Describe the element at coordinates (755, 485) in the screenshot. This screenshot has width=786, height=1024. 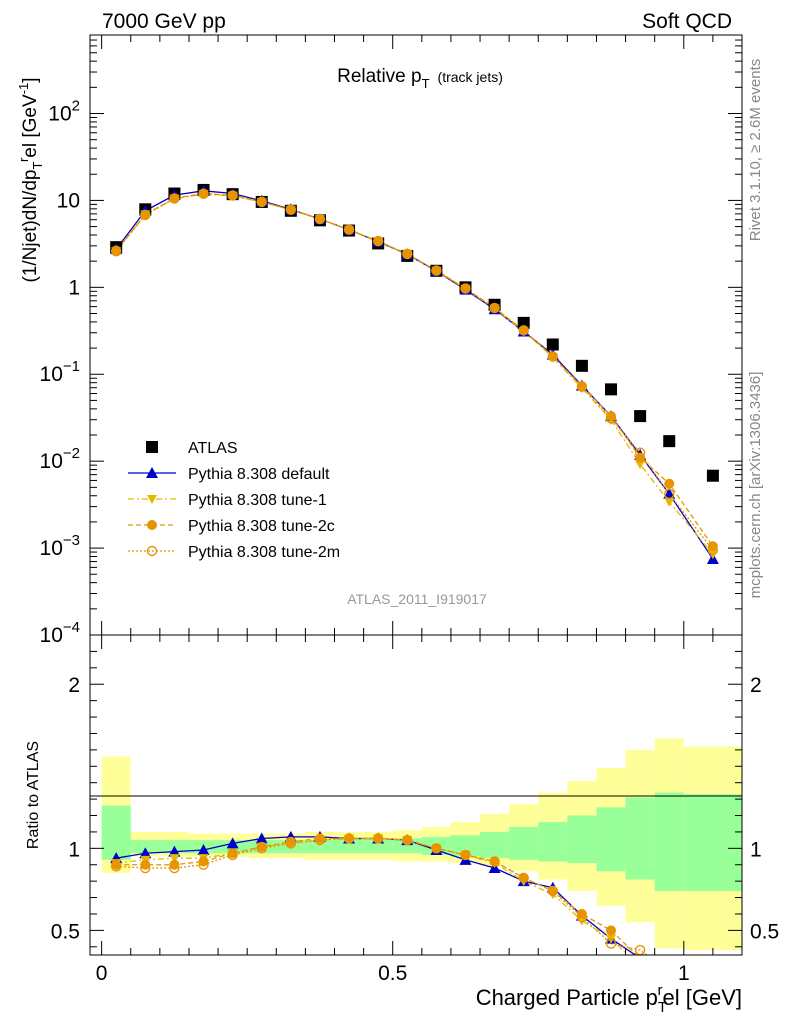
I see `mcplots-label: mcplots.cern.ch [arXiv:1306.3436]` at that location.